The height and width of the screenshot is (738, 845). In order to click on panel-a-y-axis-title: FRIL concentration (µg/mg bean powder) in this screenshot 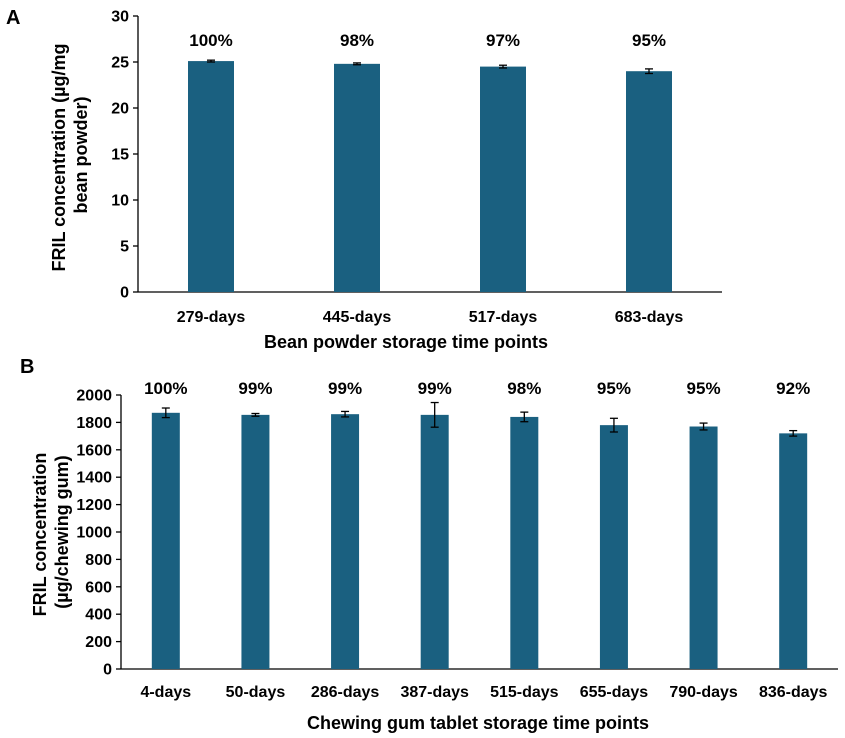, I will do `click(70, 154)`.